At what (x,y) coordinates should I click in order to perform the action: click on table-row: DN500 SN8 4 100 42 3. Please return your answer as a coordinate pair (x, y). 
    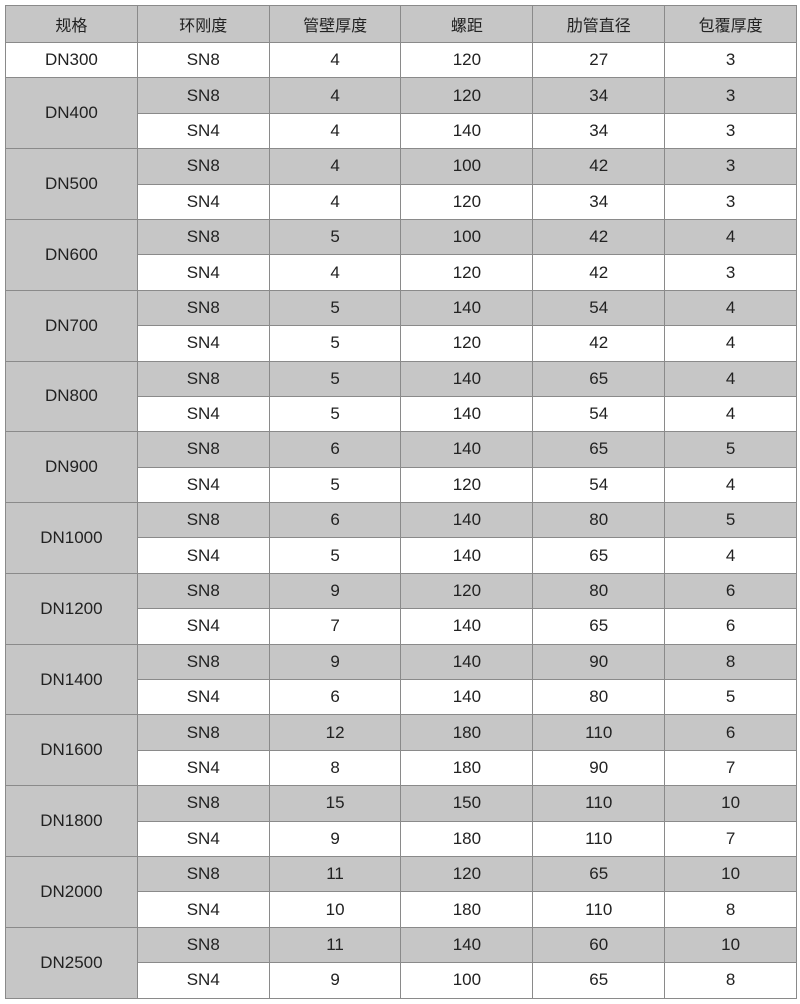
    Looking at the image, I should click on (401, 184).